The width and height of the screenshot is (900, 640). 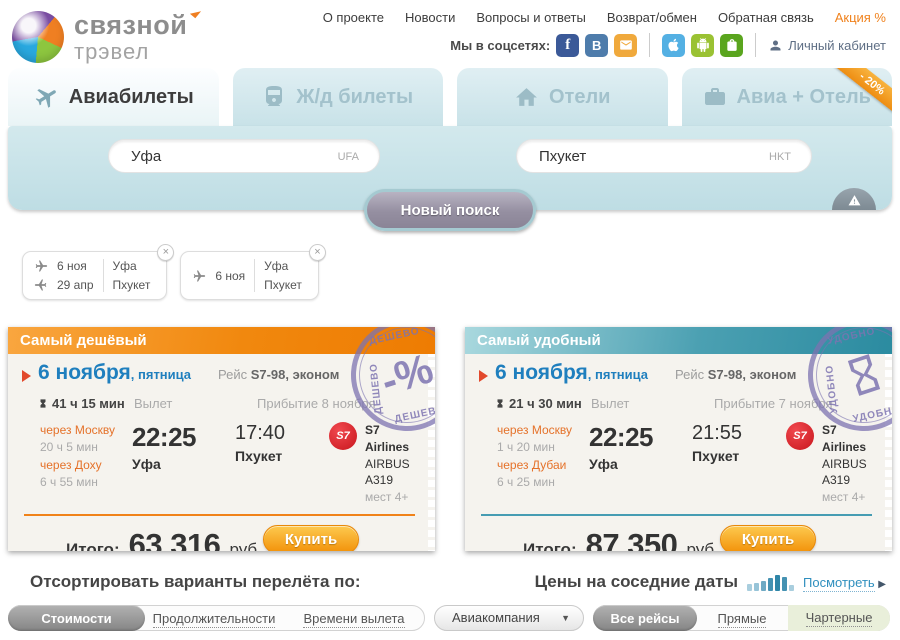 What do you see at coordinates (138, 35) in the screenshot?
I see `logo-text: связной трэвел` at bounding box center [138, 35].